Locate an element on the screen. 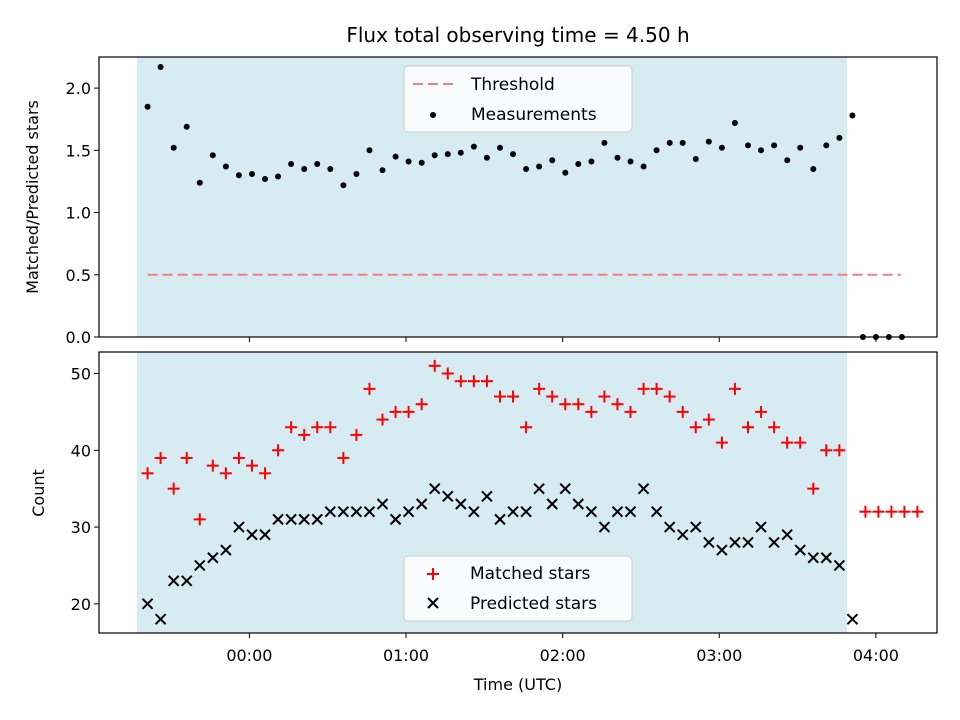 This screenshot has width=960, height=720. measurements-legend-label: Measurements is located at coordinates (534, 115).